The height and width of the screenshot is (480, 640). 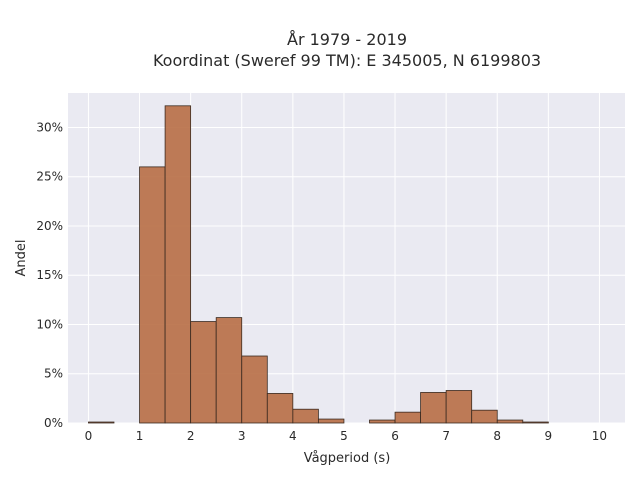 What do you see at coordinates (395, 436) in the screenshot?
I see `x-tick-label: 6` at bounding box center [395, 436].